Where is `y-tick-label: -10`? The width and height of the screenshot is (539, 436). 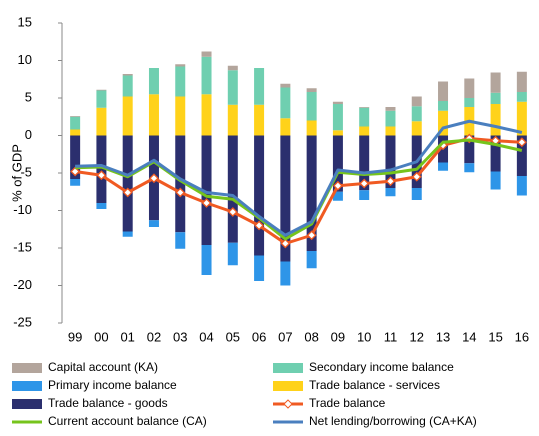 y-tick-label: -10 is located at coordinates (22, 209).